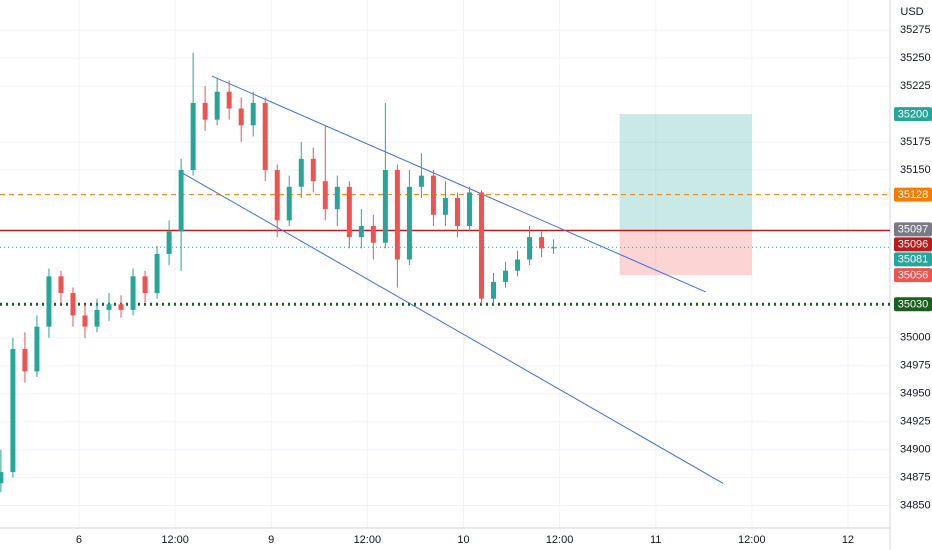 The height and width of the screenshot is (550, 932). I want to click on target-zone, so click(685, 172).